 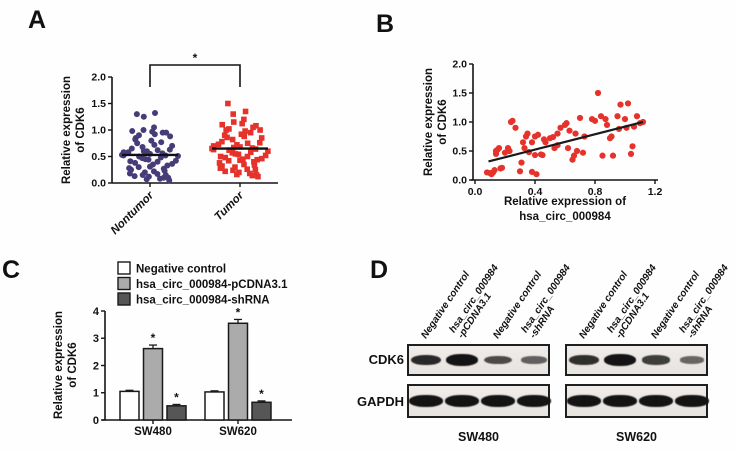 What do you see at coordinates (565, 217) in the screenshot?
I see `panel-b-x-axis-title-line2: hsa_circ_000984` at bounding box center [565, 217].